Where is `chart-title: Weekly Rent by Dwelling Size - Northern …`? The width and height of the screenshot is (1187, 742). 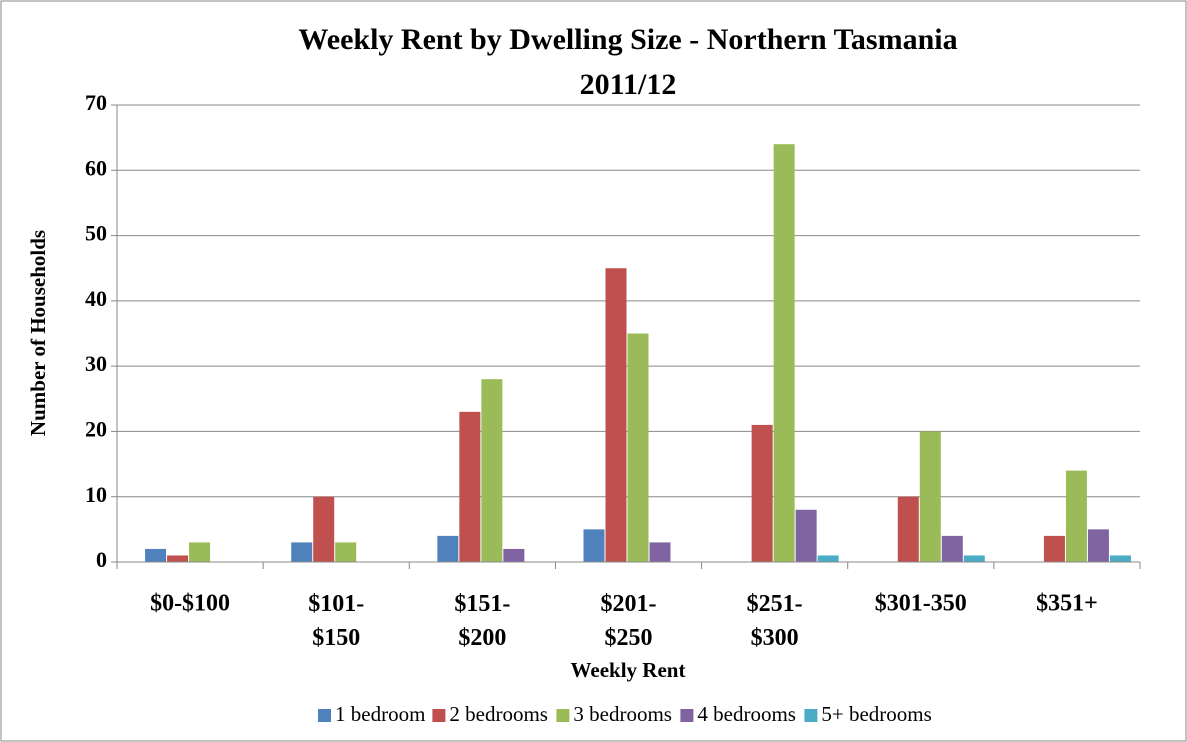
chart-title: Weekly Rent by Dwelling Size - Northern … is located at coordinates (627, 39).